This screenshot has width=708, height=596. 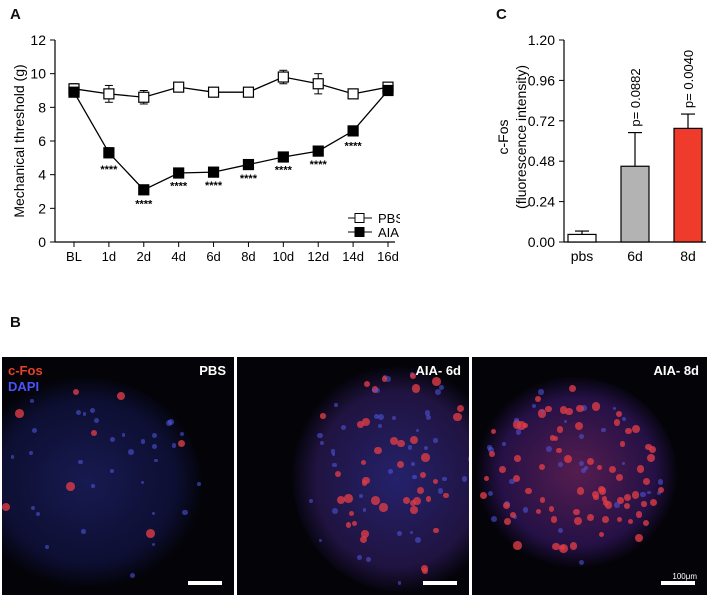 What do you see at coordinates (688, 79) in the screenshot?
I see `p-value-label: p= 0.0040` at bounding box center [688, 79].